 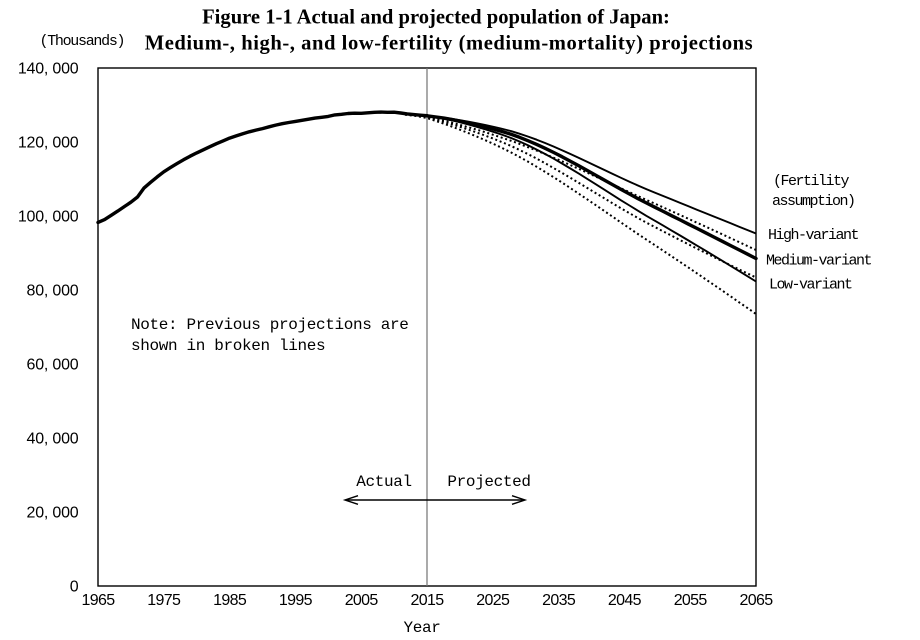 What do you see at coordinates (559, 600) in the screenshot?
I see `svg-text: 2035` at bounding box center [559, 600].